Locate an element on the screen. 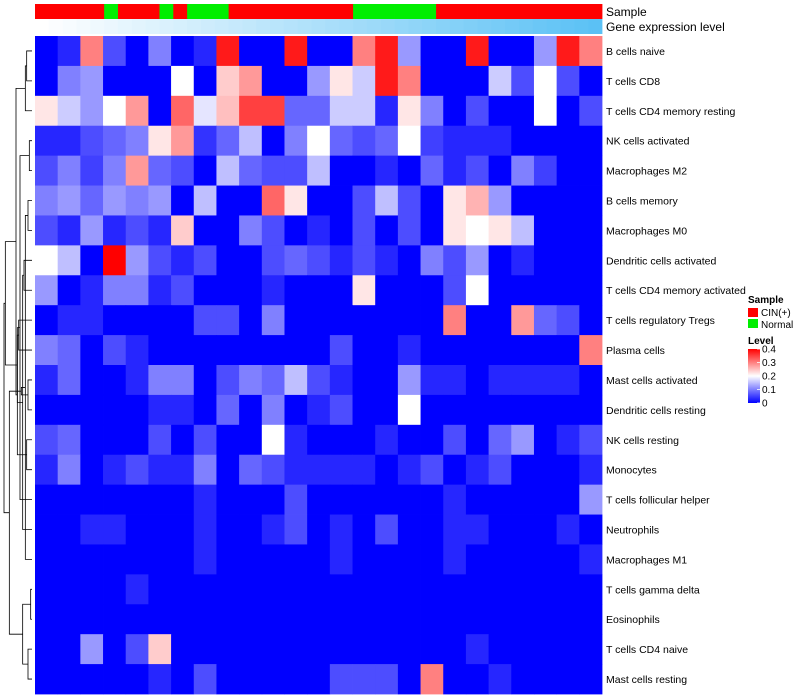 Image resolution: width=800 pixels, height=700 pixels. level-tick-label: 0 is located at coordinates (765, 404).